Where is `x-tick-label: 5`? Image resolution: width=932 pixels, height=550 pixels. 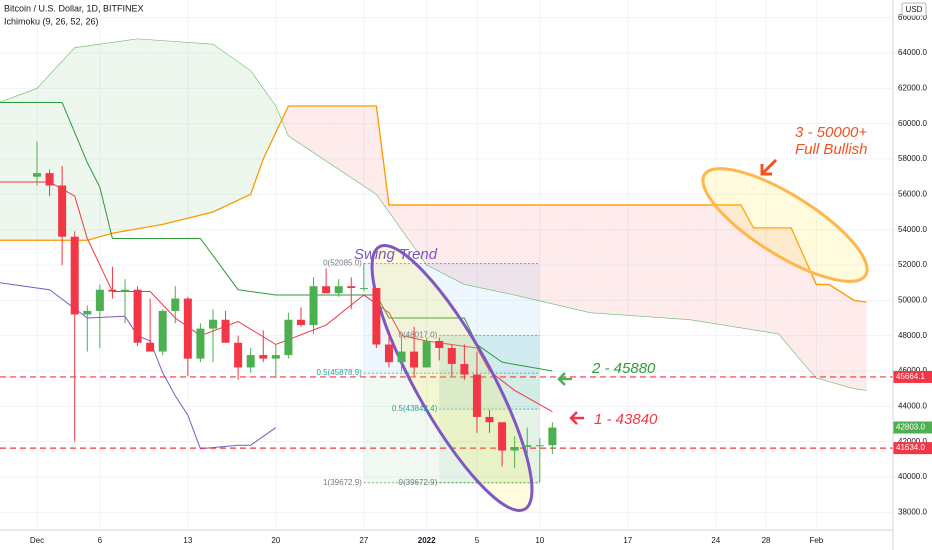
x-tick-label: 5 is located at coordinates (477, 540).